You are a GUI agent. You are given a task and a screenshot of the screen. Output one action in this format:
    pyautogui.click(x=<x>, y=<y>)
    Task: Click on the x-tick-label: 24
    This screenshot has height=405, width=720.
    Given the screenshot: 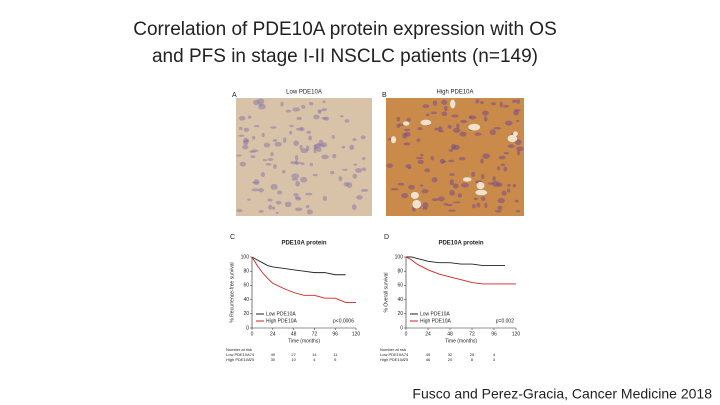 What is the action you would take?
    pyautogui.click(x=428, y=334)
    